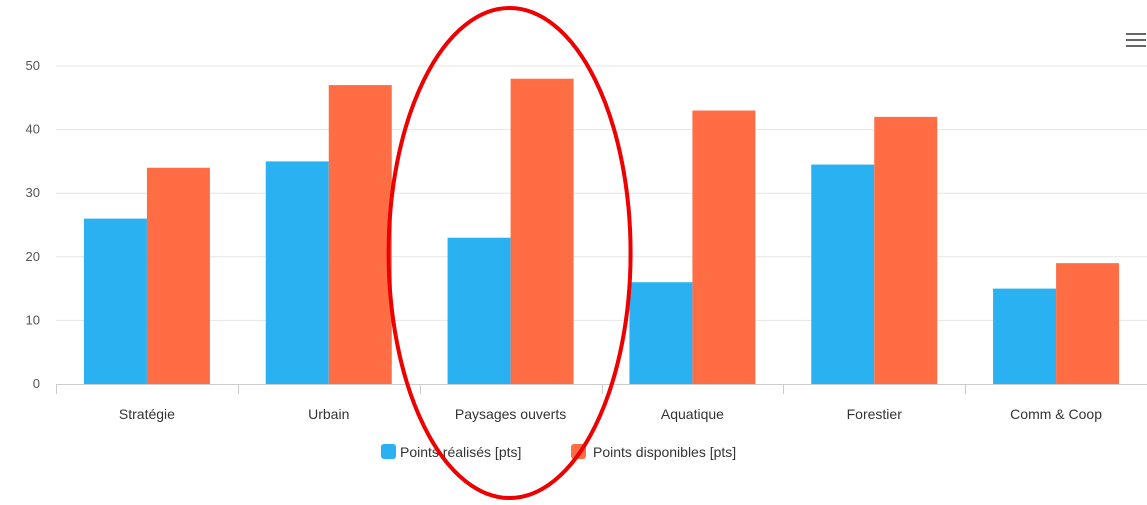 This screenshot has width=1147, height=505. I want to click on y-tick-label: 30, so click(33, 192).